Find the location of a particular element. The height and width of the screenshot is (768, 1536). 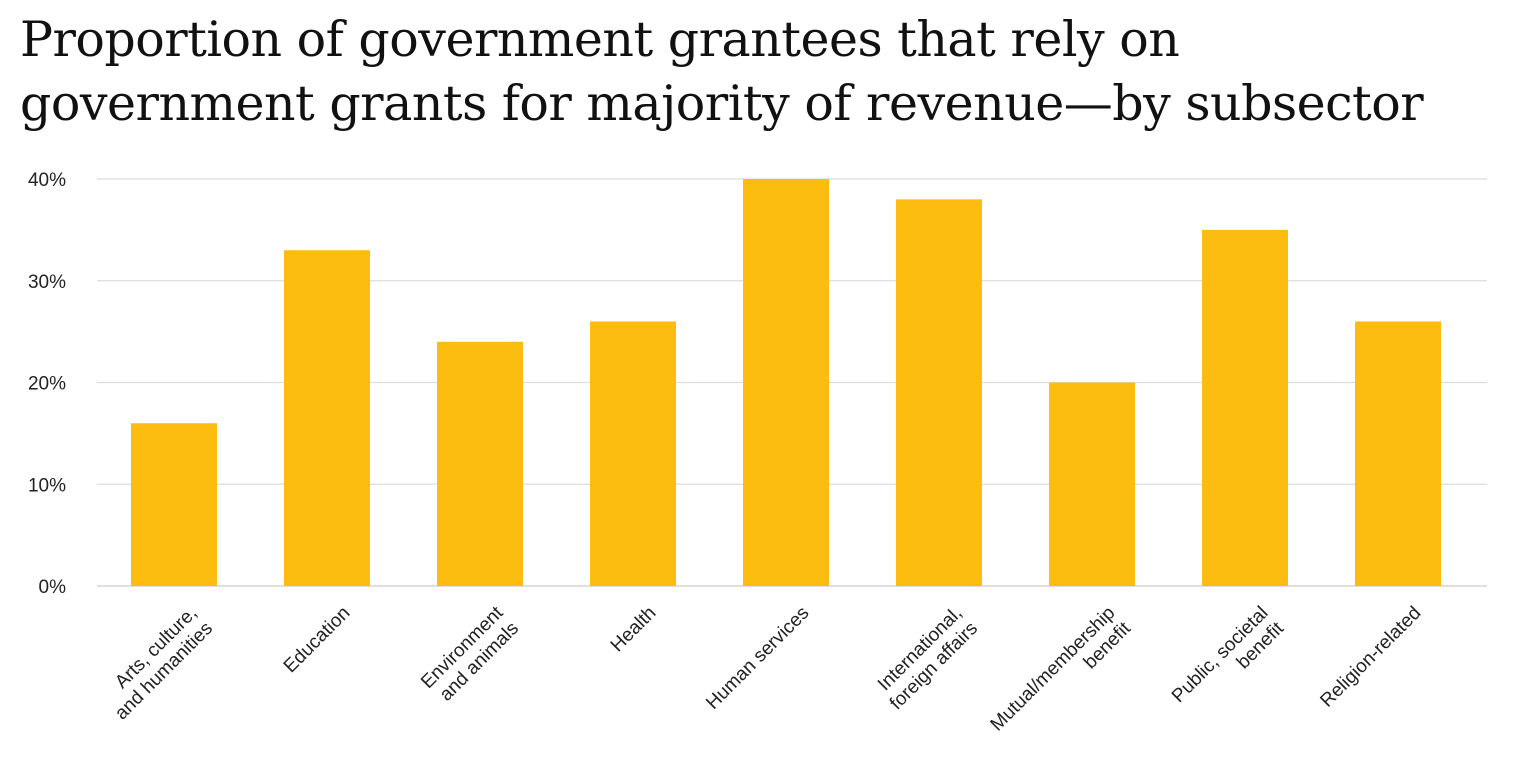

y-tick-label: 40% is located at coordinates (47, 180).